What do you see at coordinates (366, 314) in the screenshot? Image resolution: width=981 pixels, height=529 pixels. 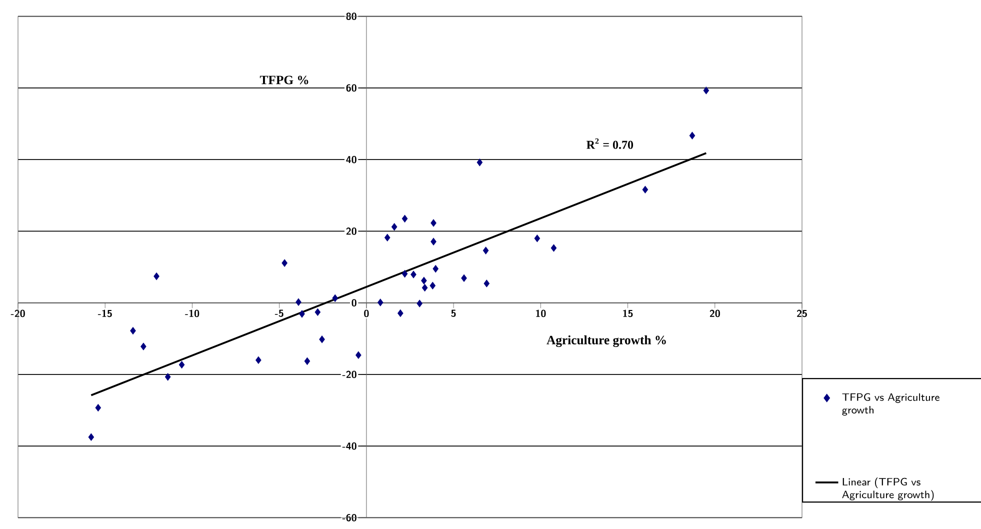 I see `x-tick-label: 0` at bounding box center [366, 314].